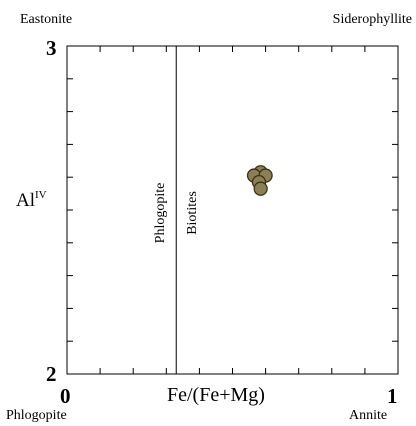 This screenshot has width=416, height=426. I want to click on x-axis-label: Fe/(Fe+Mg), so click(216, 395).